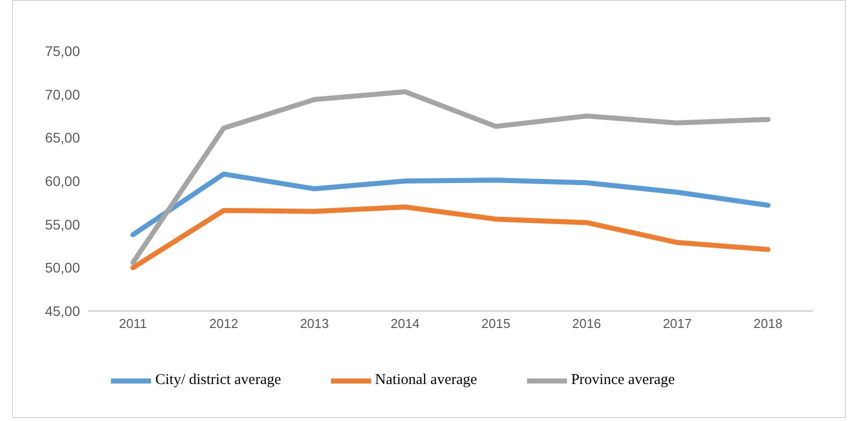 The image size is (850, 421). What do you see at coordinates (495, 324) in the screenshot?
I see `x-tick-label: 2015` at bounding box center [495, 324].